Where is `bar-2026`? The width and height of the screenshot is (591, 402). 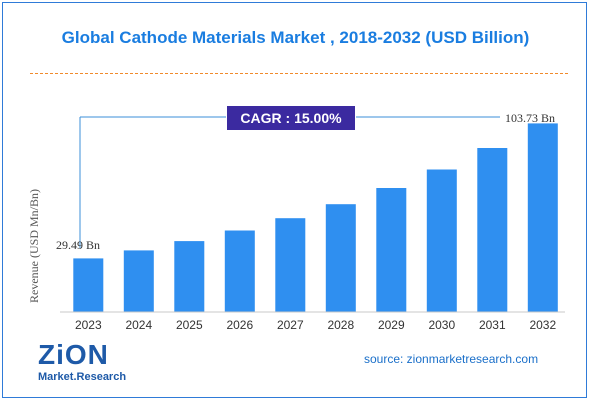 bar-2026 is located at coordinates (239, 271).